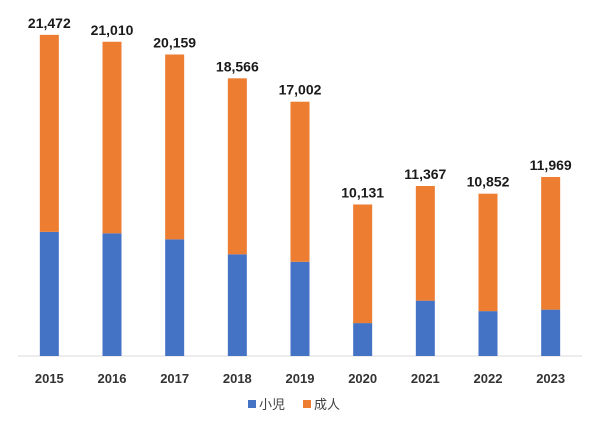  I want to click on legend-swatch-child, so click(252, 404).